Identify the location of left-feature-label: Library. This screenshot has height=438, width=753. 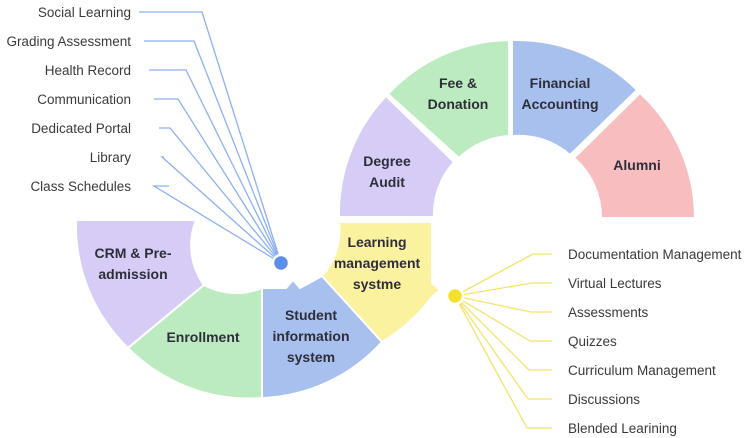
(111, 157).